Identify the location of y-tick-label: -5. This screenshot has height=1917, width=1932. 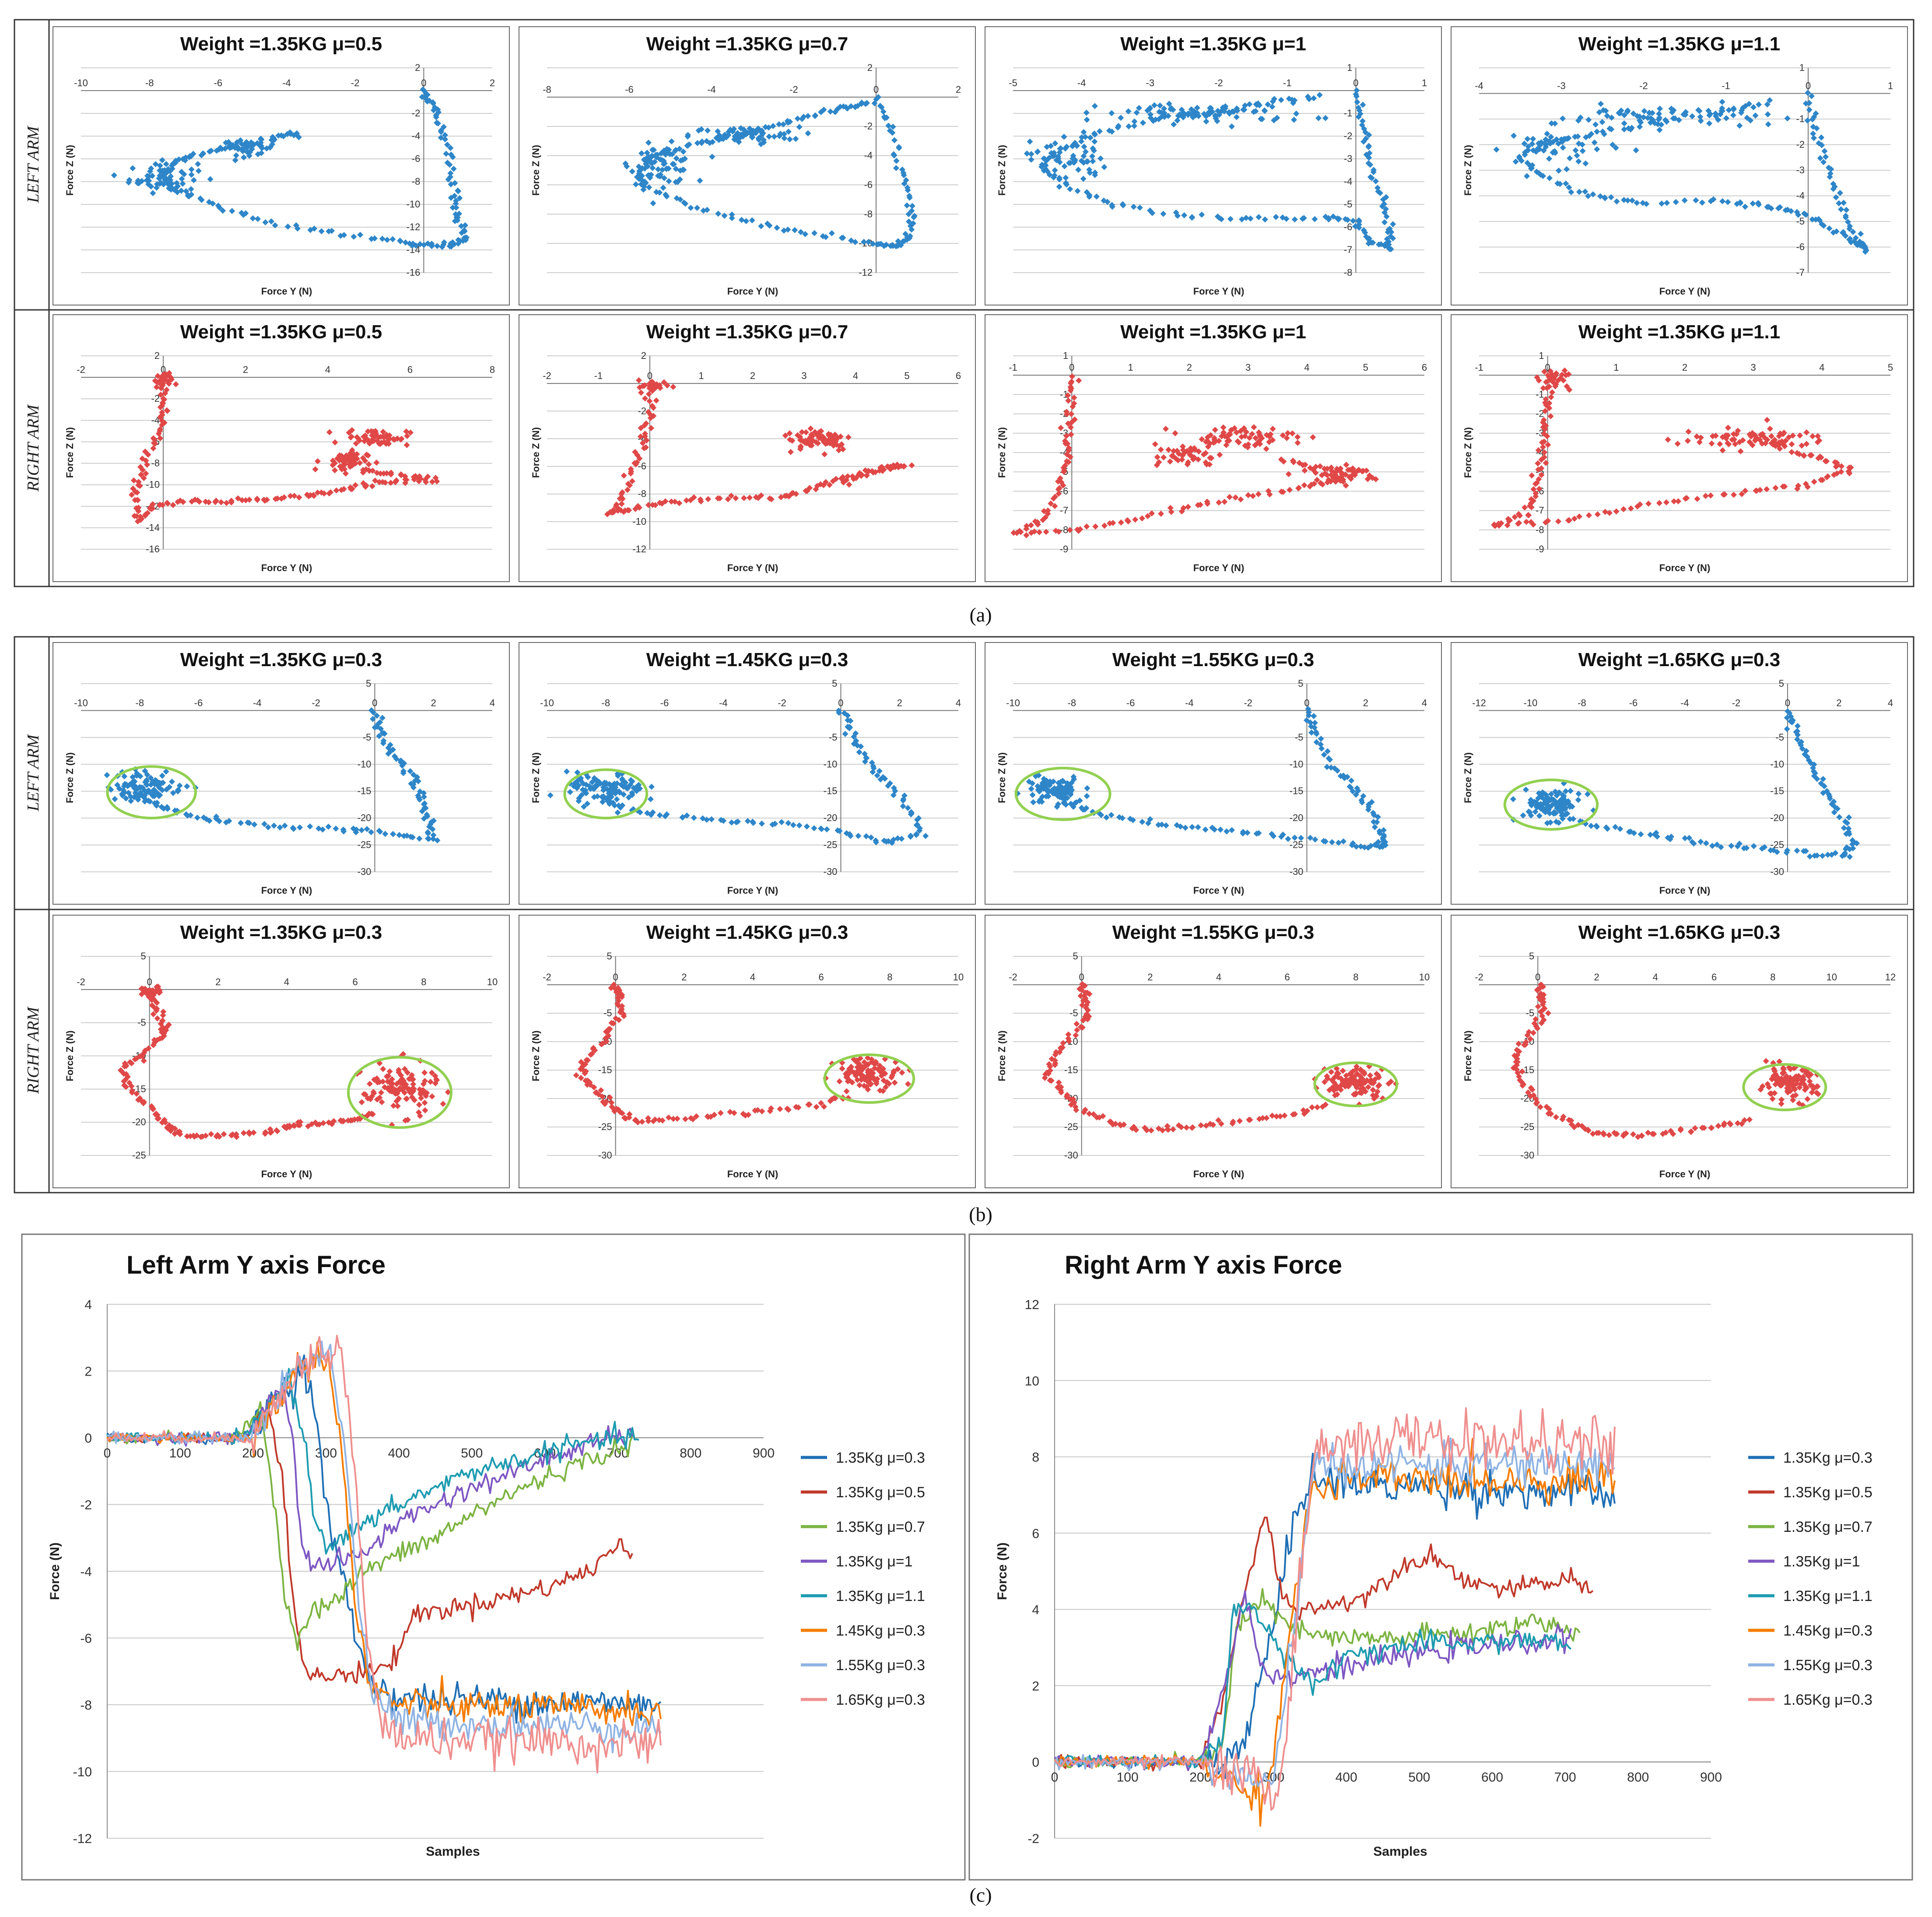
(1779, 737).